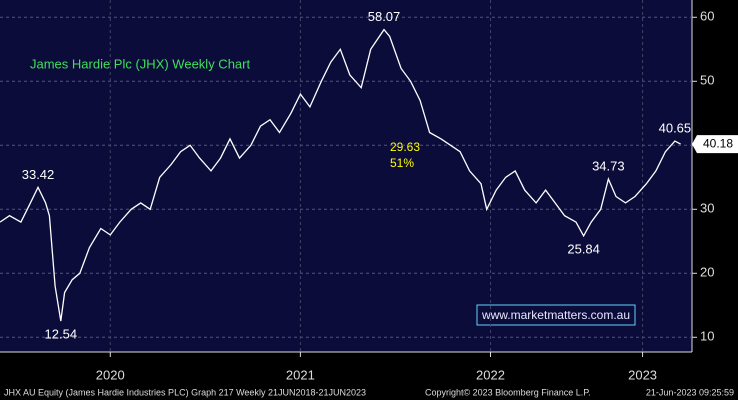 The image size is (738, 400). What do you see at coordinates (402, 163) in the screenshot?
I see `annotation: 51%` at bounding box center [402, 163].